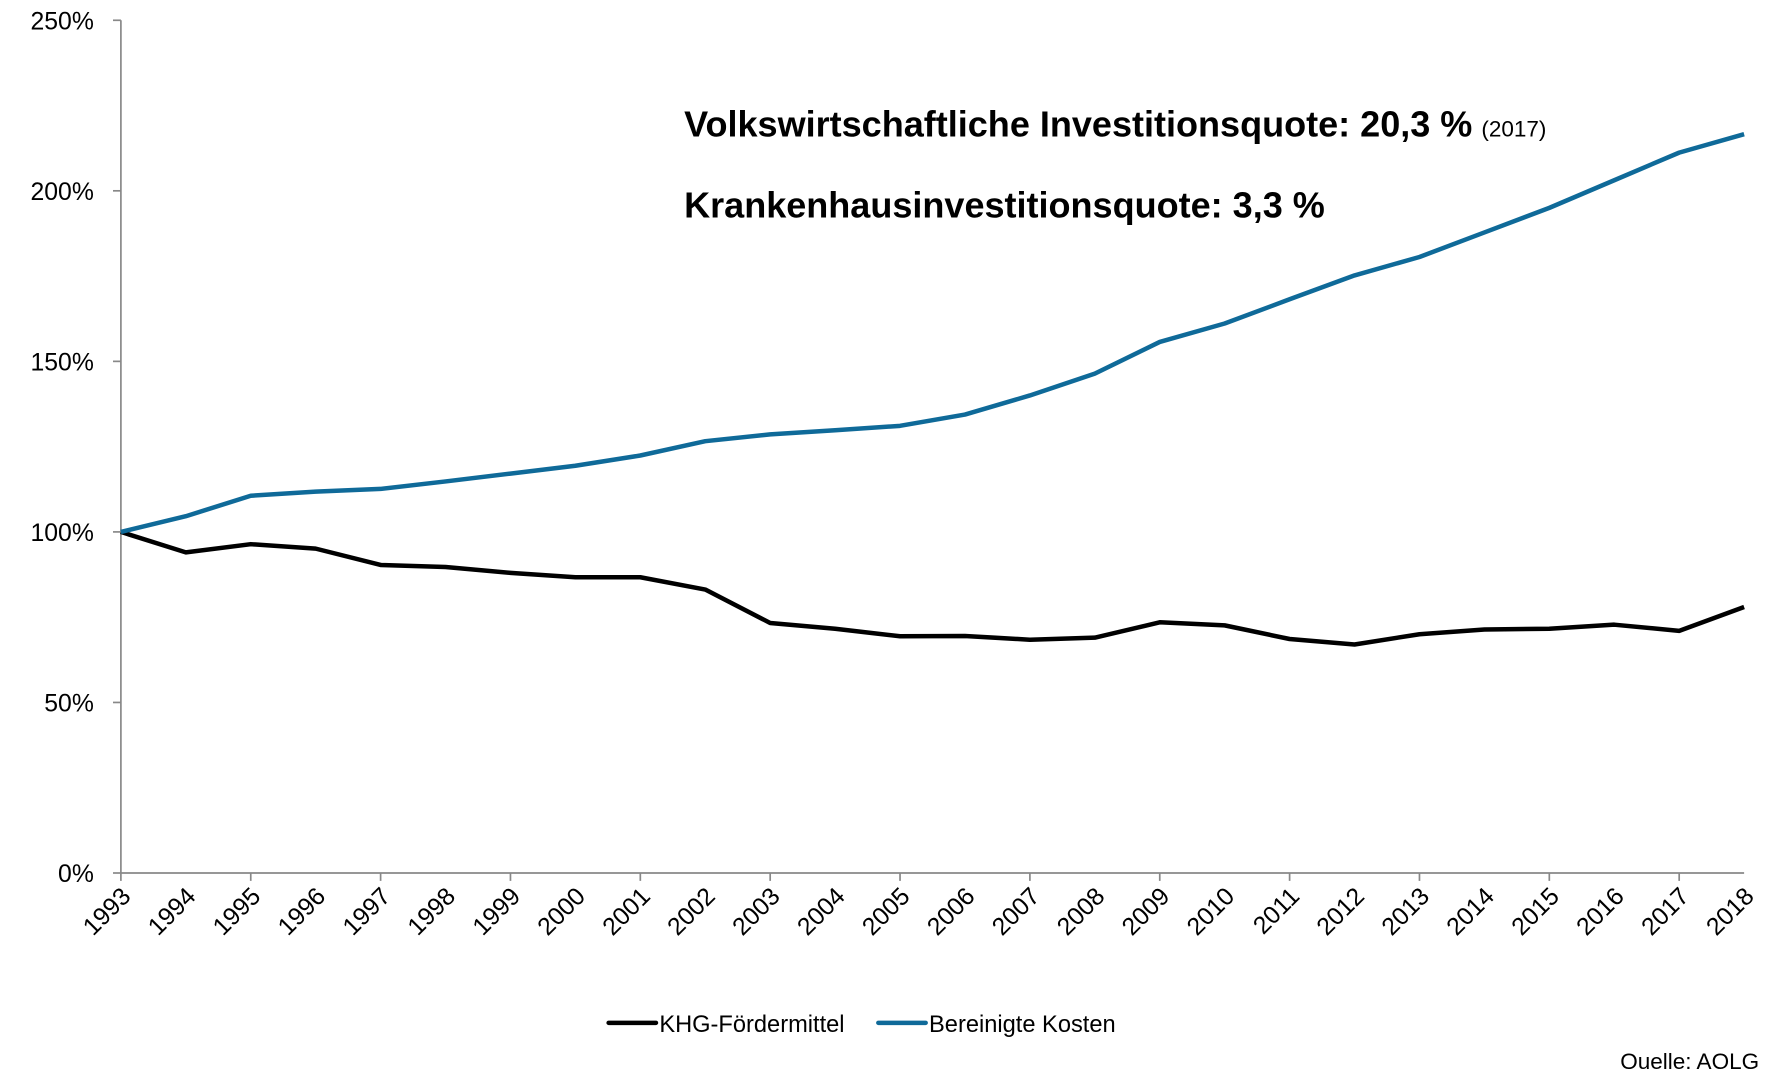 Image resolution: width=1767 pixels, height=1069 pixels. Describe the element at coordinates (62, 192) in the screenshot. I see `y-tick-label: 200%` at that location.